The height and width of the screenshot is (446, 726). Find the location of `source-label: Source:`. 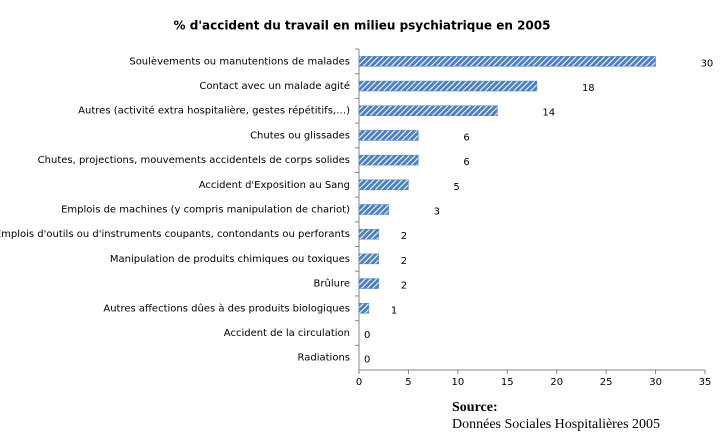

source-label: Source: is located at coordinates (475, 407).